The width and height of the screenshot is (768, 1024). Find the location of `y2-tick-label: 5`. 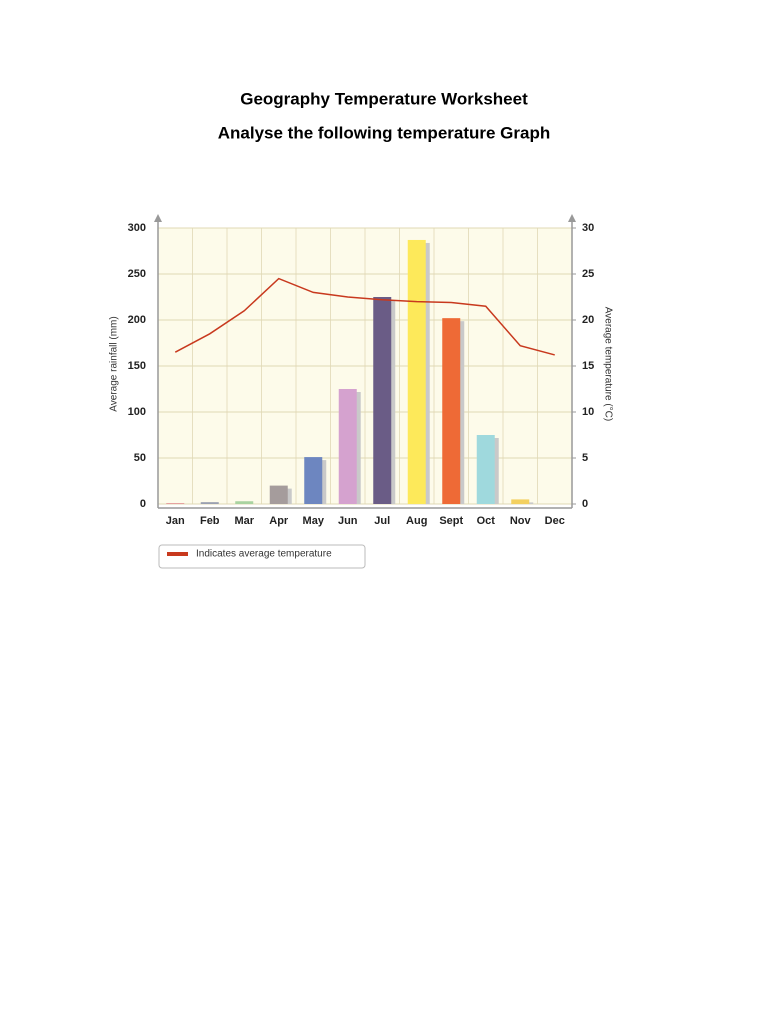

y2-tick-label: 5 is located at coordinates (585, 458).